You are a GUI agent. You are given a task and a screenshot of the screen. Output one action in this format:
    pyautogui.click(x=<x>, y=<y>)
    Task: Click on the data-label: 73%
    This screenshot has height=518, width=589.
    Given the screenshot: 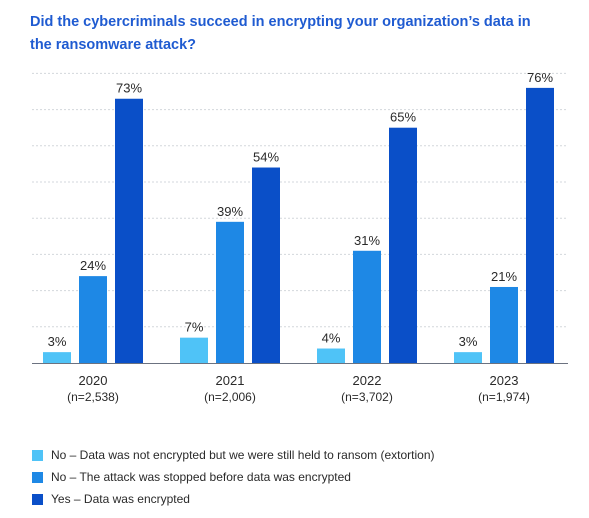 What is the action you would take?
    pyautogui.click(x=129, y=88)
    